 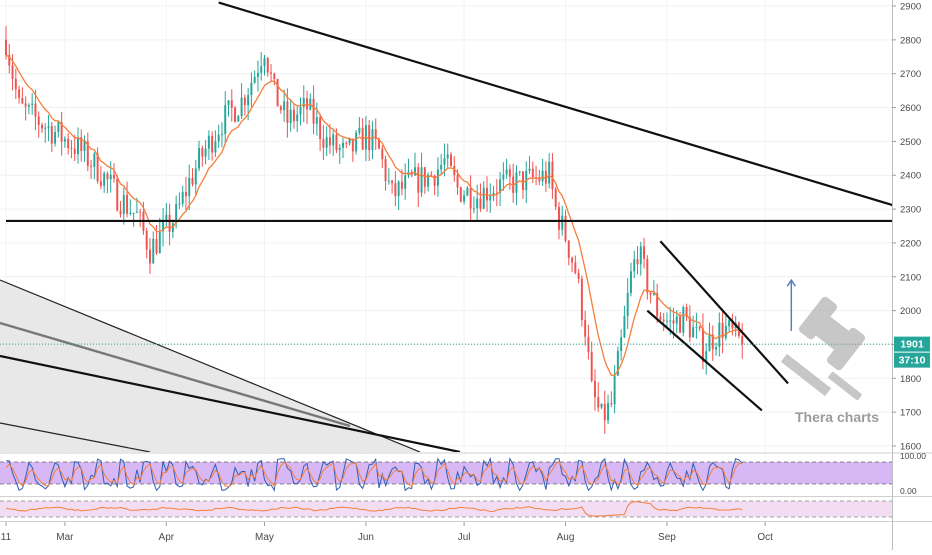 I want to click on price-tick-label: 1600, so click(x=910, y=447).